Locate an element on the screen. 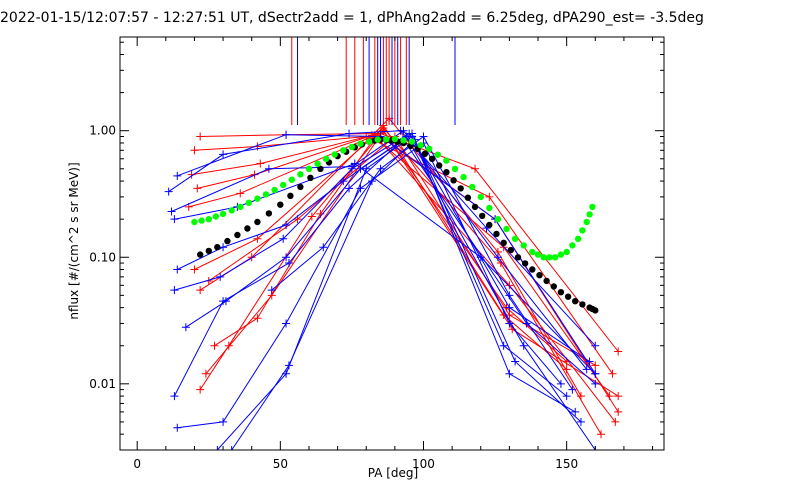  y-axis-label: nflux [#/(cm^2 s sr MeV)] is located at coordinates (74, 240).